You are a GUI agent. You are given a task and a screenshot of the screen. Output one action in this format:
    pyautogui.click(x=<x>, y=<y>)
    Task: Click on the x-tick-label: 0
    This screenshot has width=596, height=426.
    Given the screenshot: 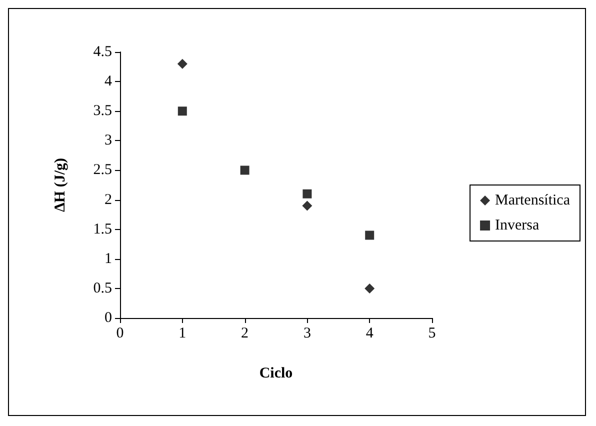 What is the action you would take?
    pyautogui.click(x=120, y=334)
    